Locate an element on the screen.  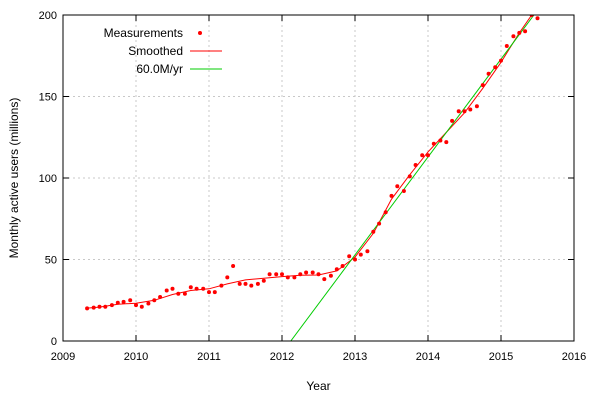
x-tick-label: 2016 is located at coordinates (574, 357).